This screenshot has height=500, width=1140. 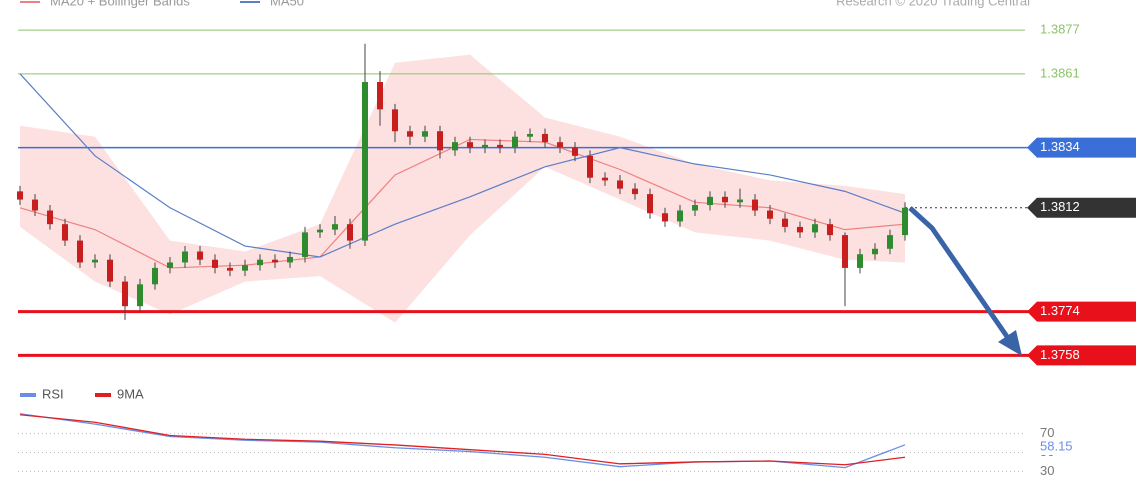 I want to click on forecast-arrowhead, so click(x=1010, y=343).